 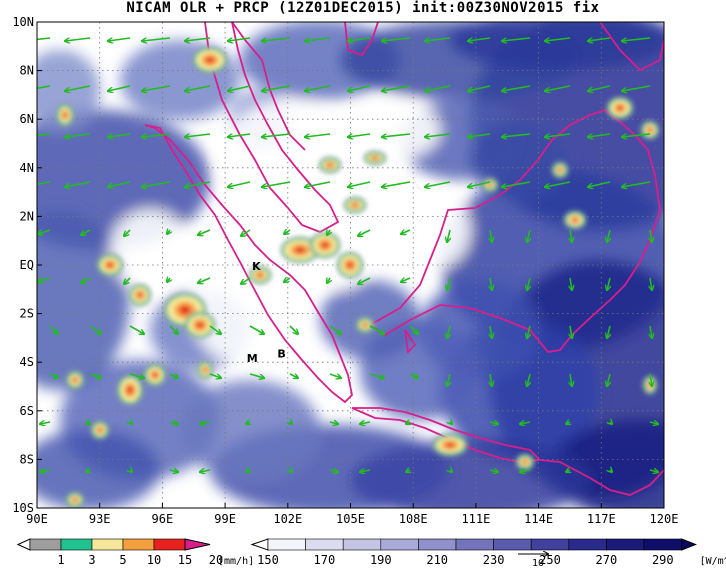 I want to click on place-label: B, so click(x=281, y=353).